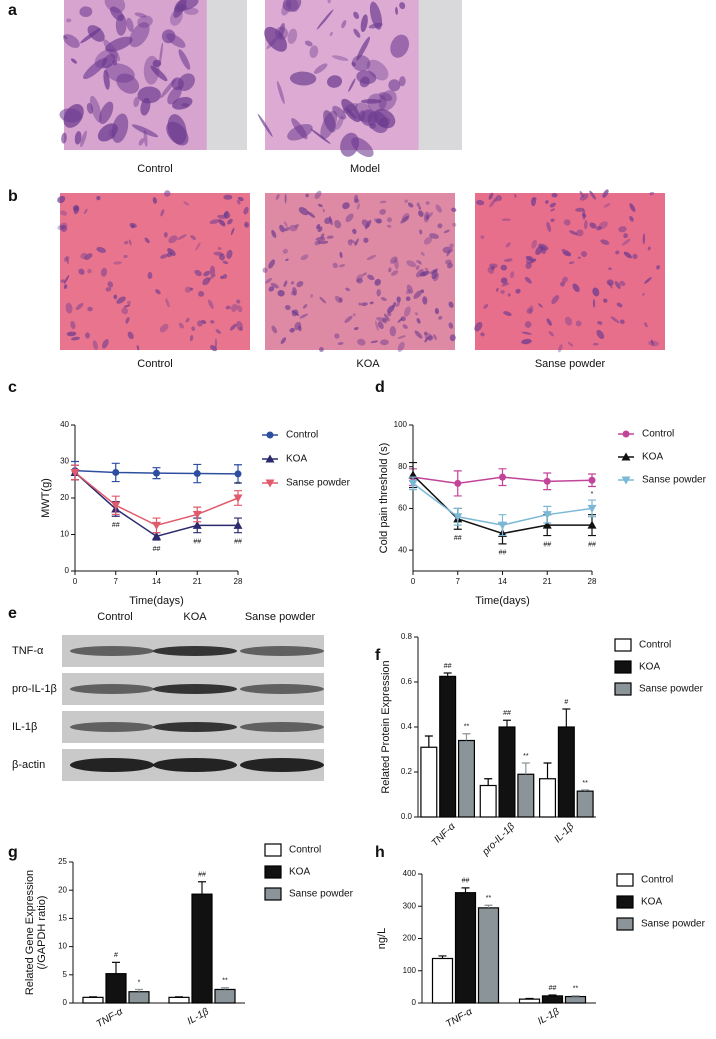 The width and height of the screenshot is (716, 1039). What do you see at coordinates (566, 702) in the screenshot?
I see `significance-label: #` at bounding box center [566, 702].